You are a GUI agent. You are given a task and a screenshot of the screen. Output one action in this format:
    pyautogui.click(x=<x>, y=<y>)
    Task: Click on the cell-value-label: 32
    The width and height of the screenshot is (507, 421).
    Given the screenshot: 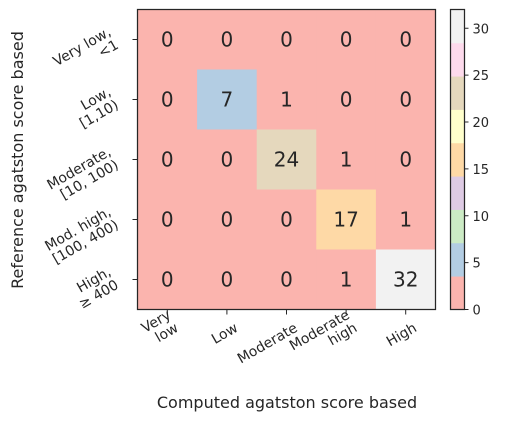 What is the action you would take?
    pyautogui.click(x=405, y=280)
    